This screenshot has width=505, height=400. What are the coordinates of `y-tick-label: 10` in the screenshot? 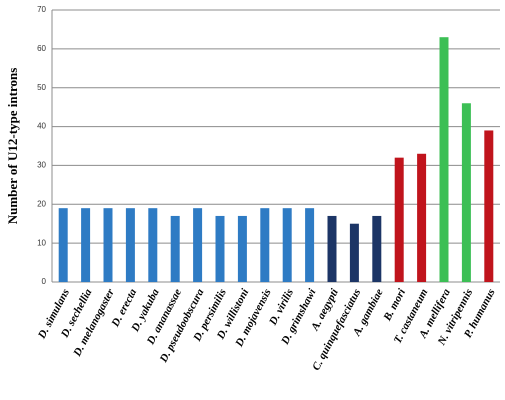 It's located at (41, 242).